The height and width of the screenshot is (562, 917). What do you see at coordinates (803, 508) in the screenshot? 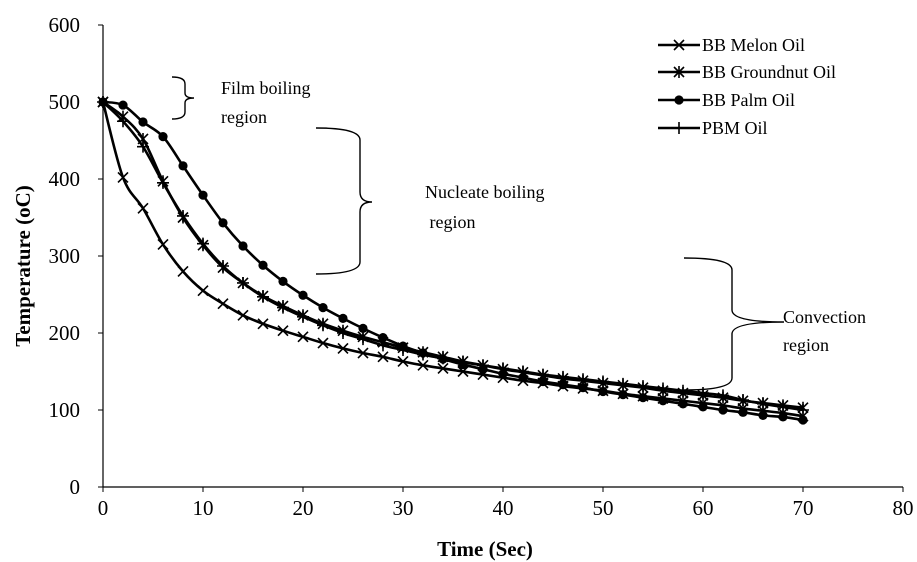
I see `x-tick-label: 70` at bounding box center [803, 508].